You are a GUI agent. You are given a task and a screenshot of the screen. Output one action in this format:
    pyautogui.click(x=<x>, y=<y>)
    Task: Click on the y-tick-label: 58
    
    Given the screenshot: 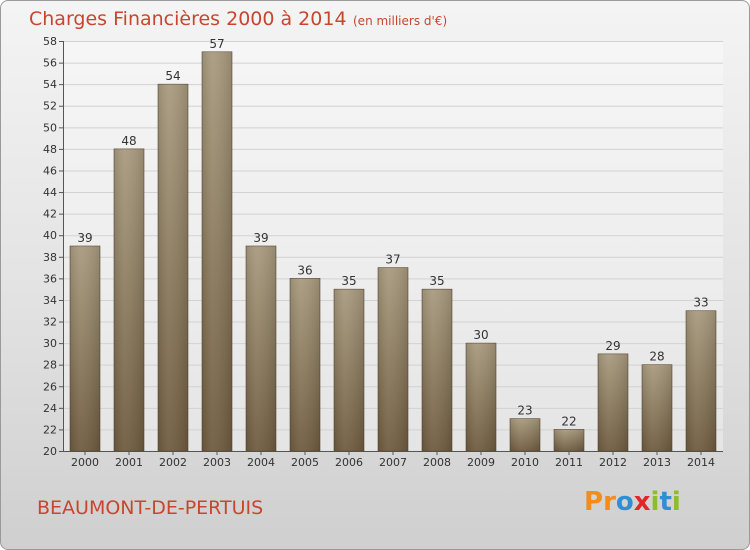 What is the action you would take?
    pyautogui.click(x=50, y=41)
    